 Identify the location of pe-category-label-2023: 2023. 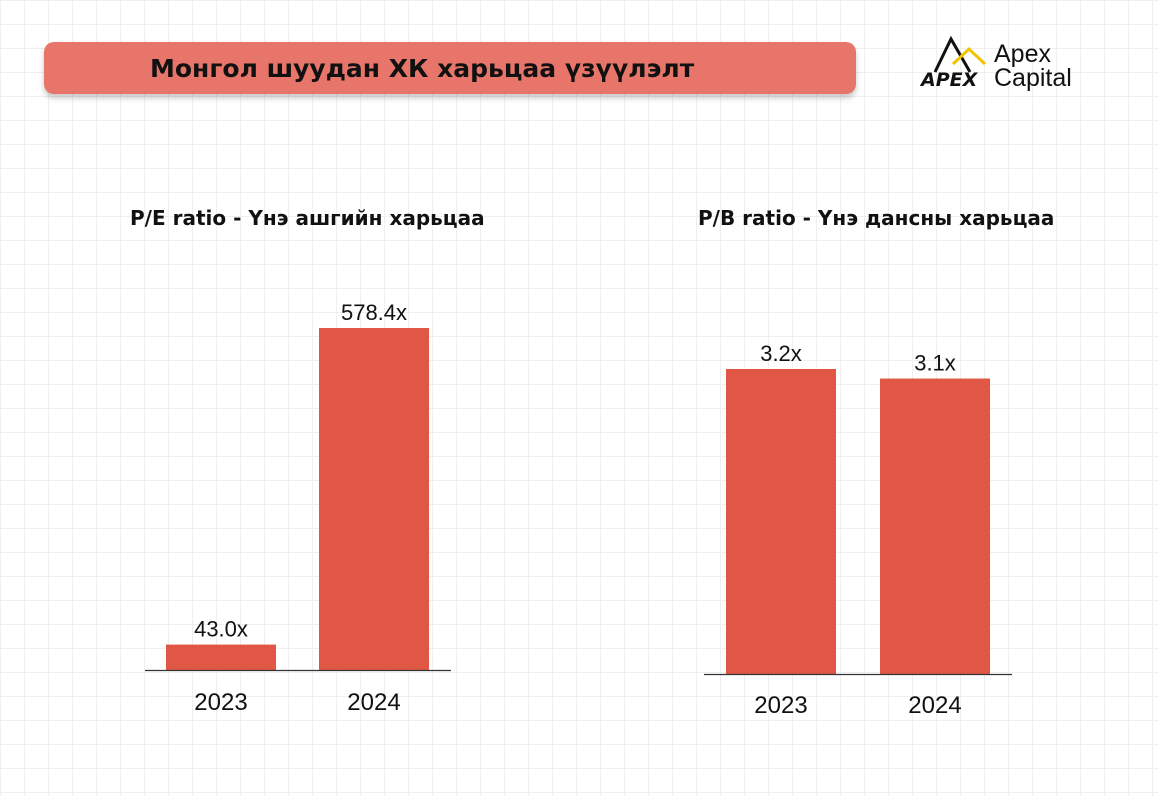
(220, 702).